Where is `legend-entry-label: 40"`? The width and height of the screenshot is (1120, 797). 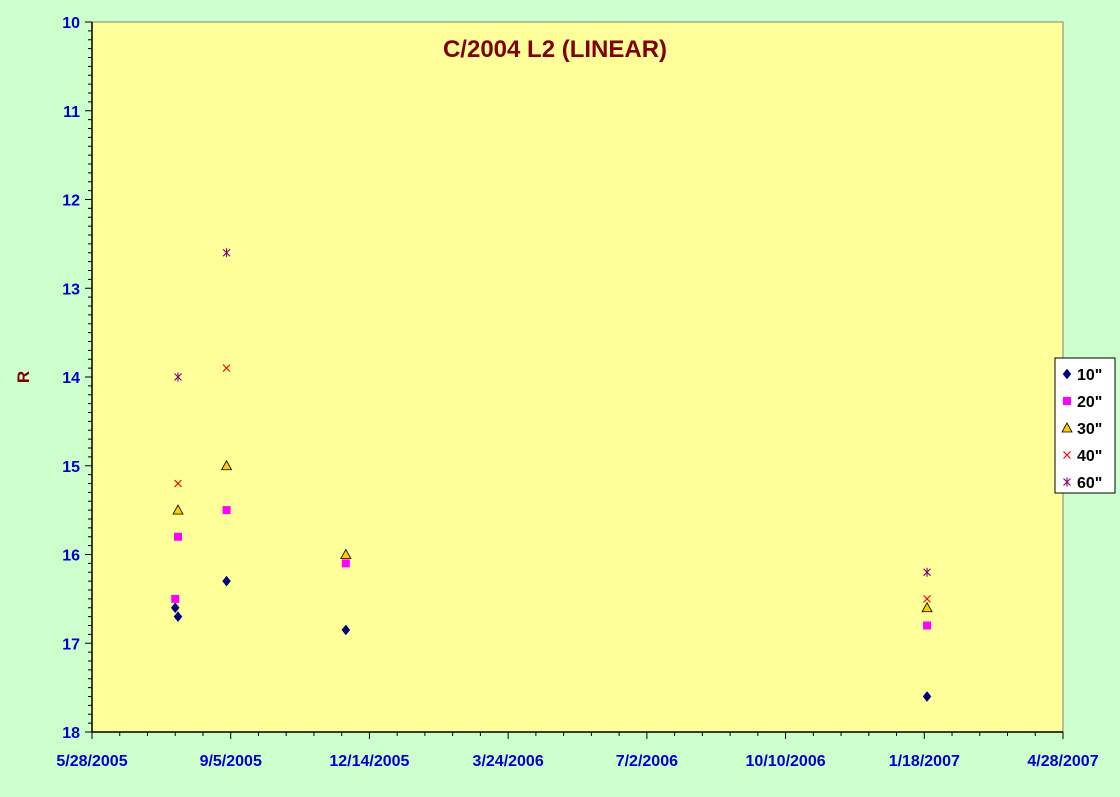
legend-entry-label: 40" is located at coordinates (1089, 456).